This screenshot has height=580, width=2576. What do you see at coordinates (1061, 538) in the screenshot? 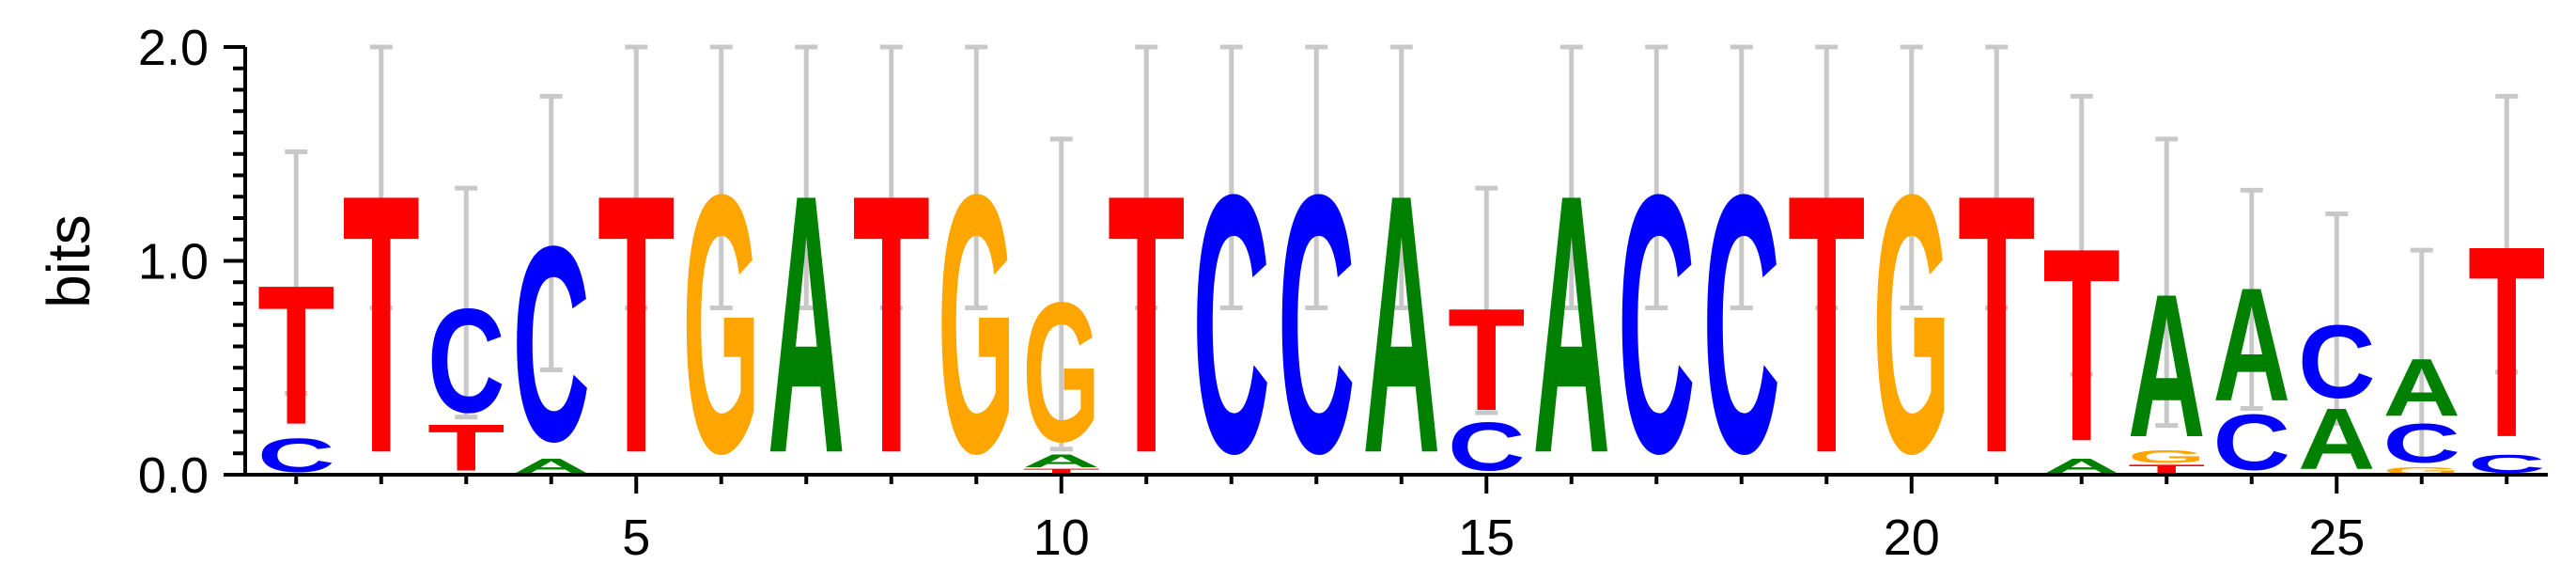
I see `x-tick-label: 10` at bounding box center [1061, 538].